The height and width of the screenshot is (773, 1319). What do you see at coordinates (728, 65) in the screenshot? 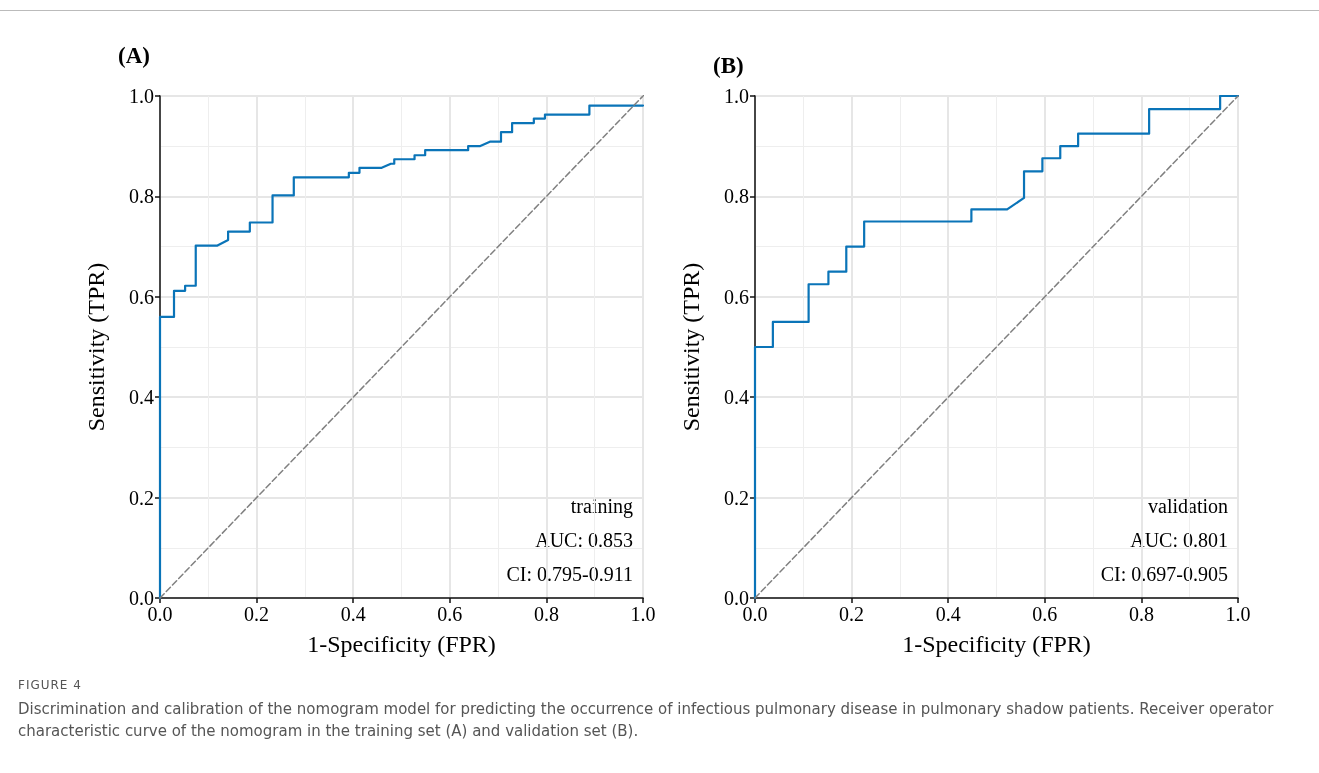
I see `chart-title: (B)` at bounding box center [728, 65].